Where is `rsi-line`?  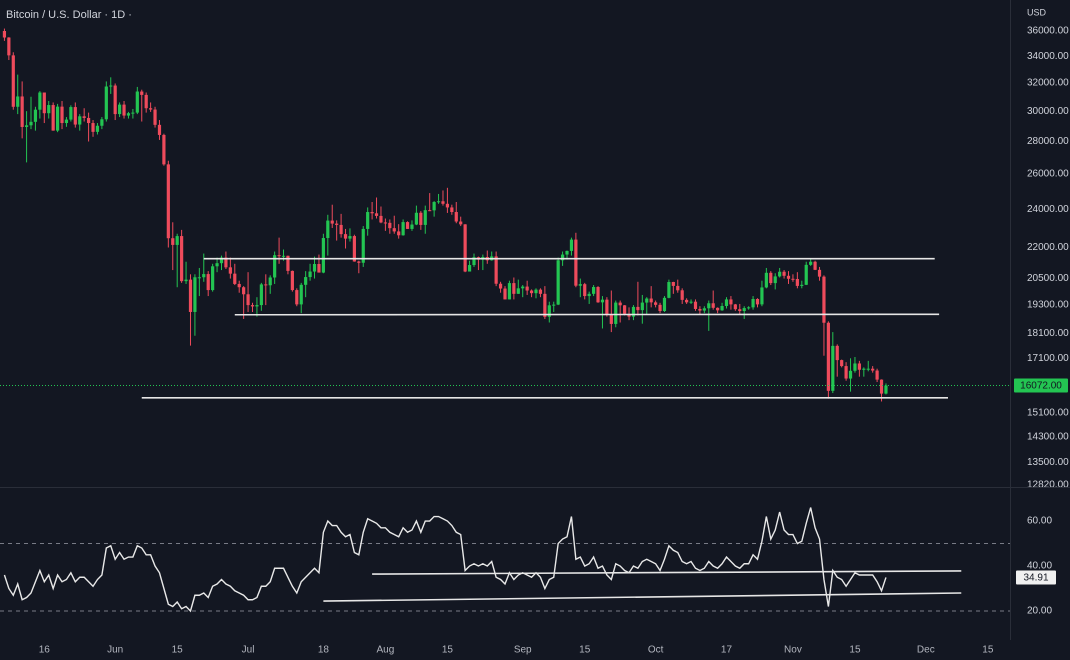
rsi-line is located at coordinates (445, 560).